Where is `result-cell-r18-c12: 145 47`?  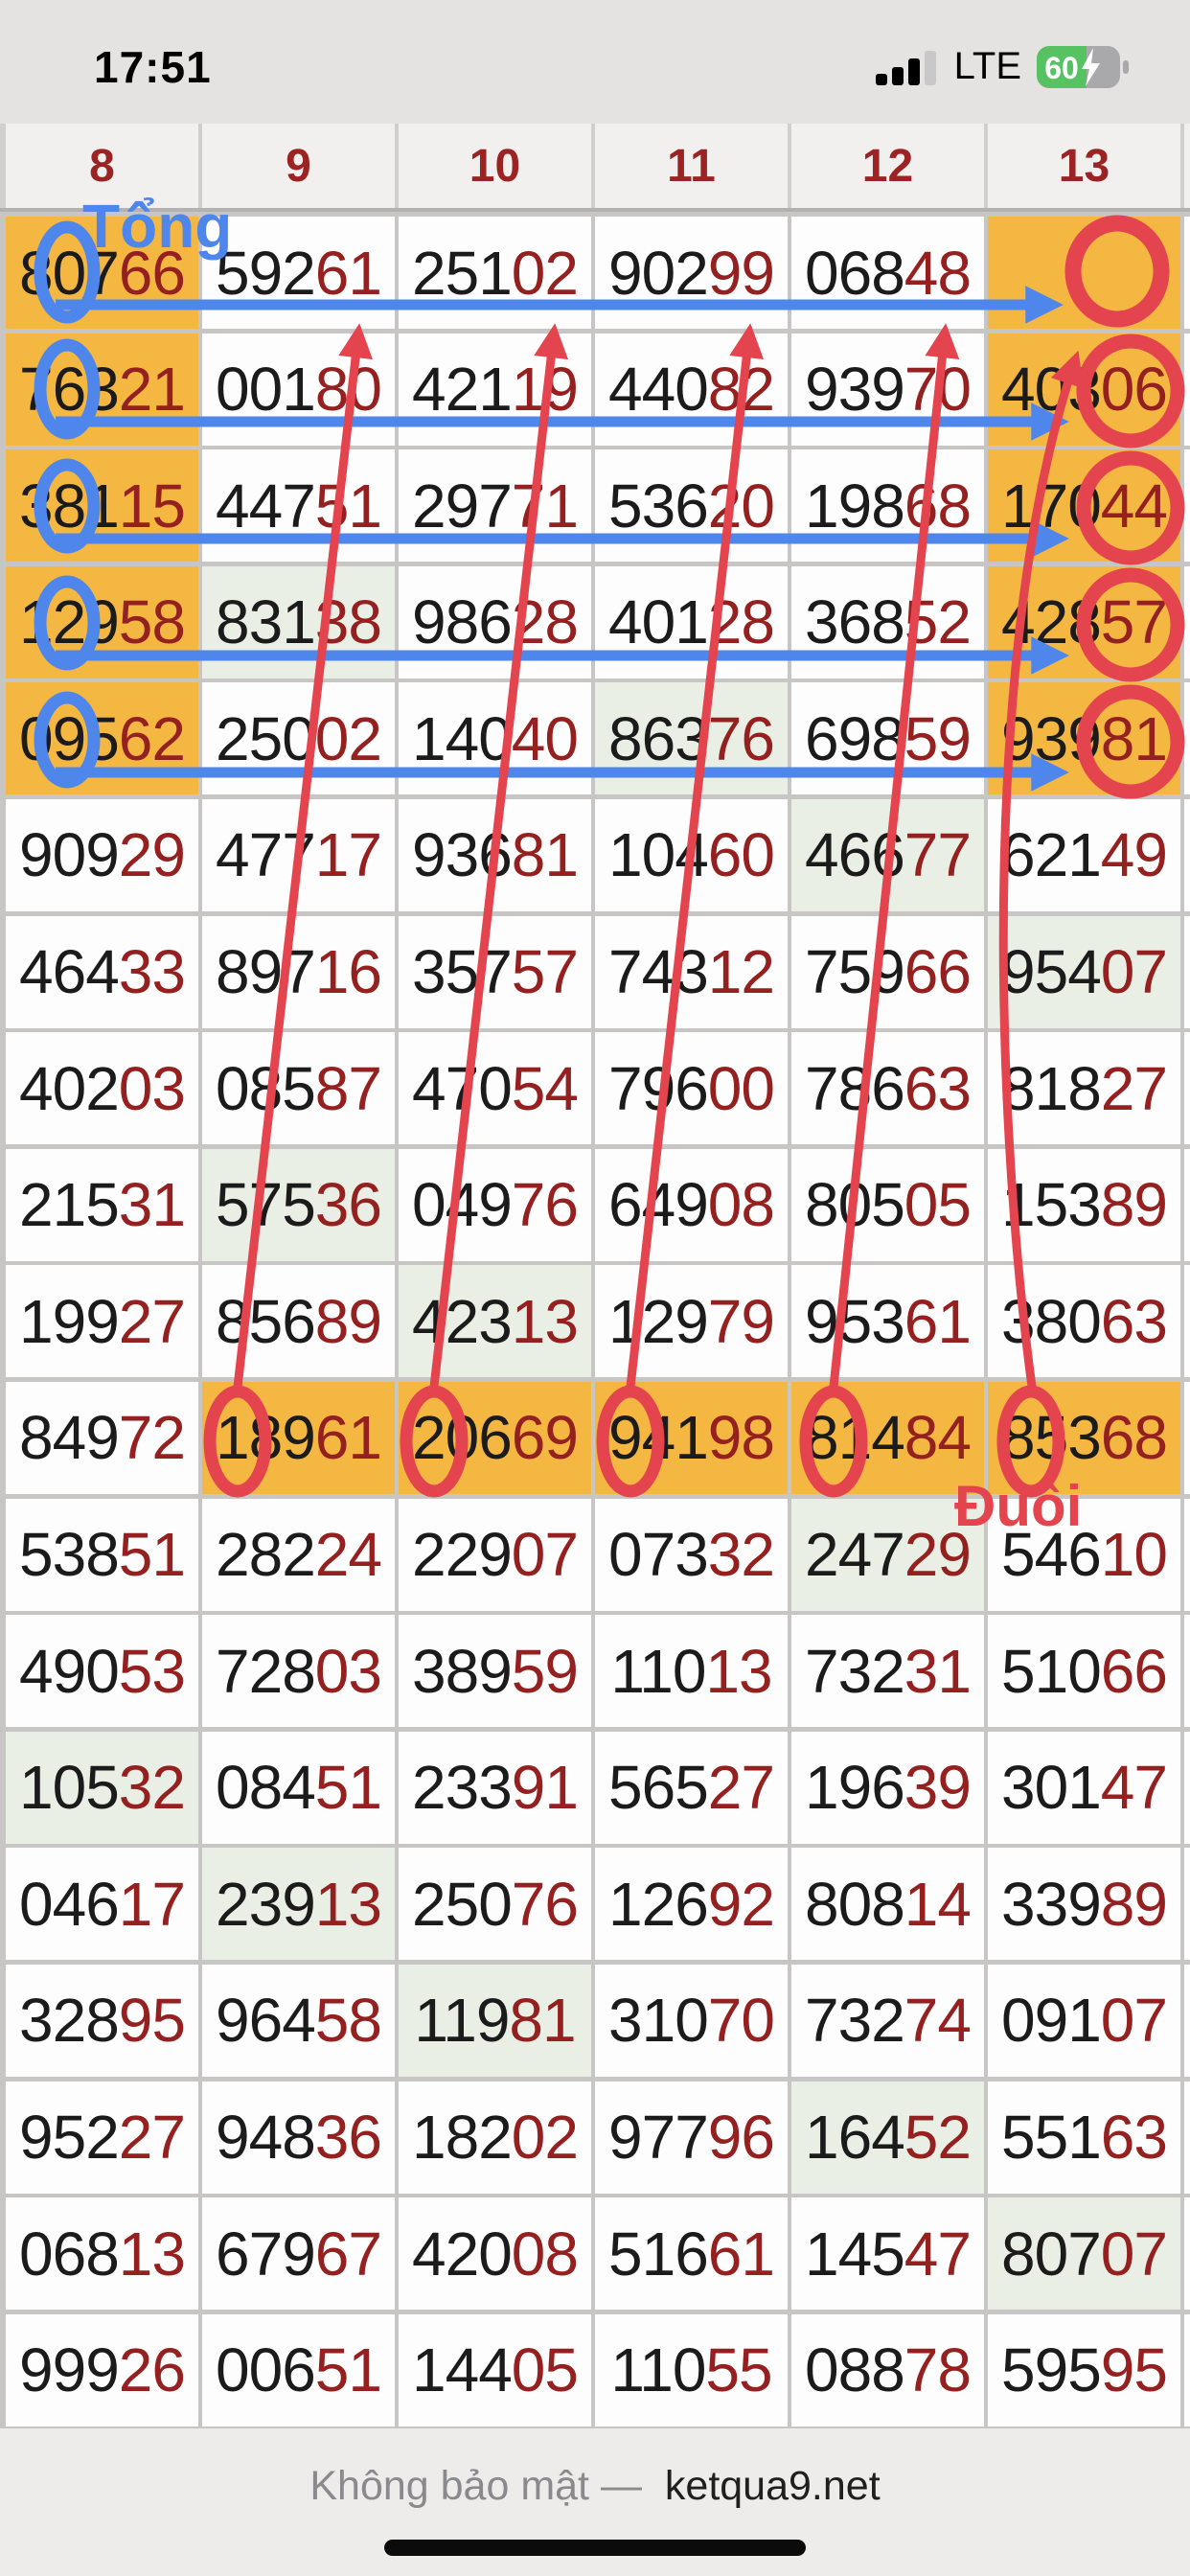 result-cell-r18-c12: 145 47 is located at coordinates (888, 2254).